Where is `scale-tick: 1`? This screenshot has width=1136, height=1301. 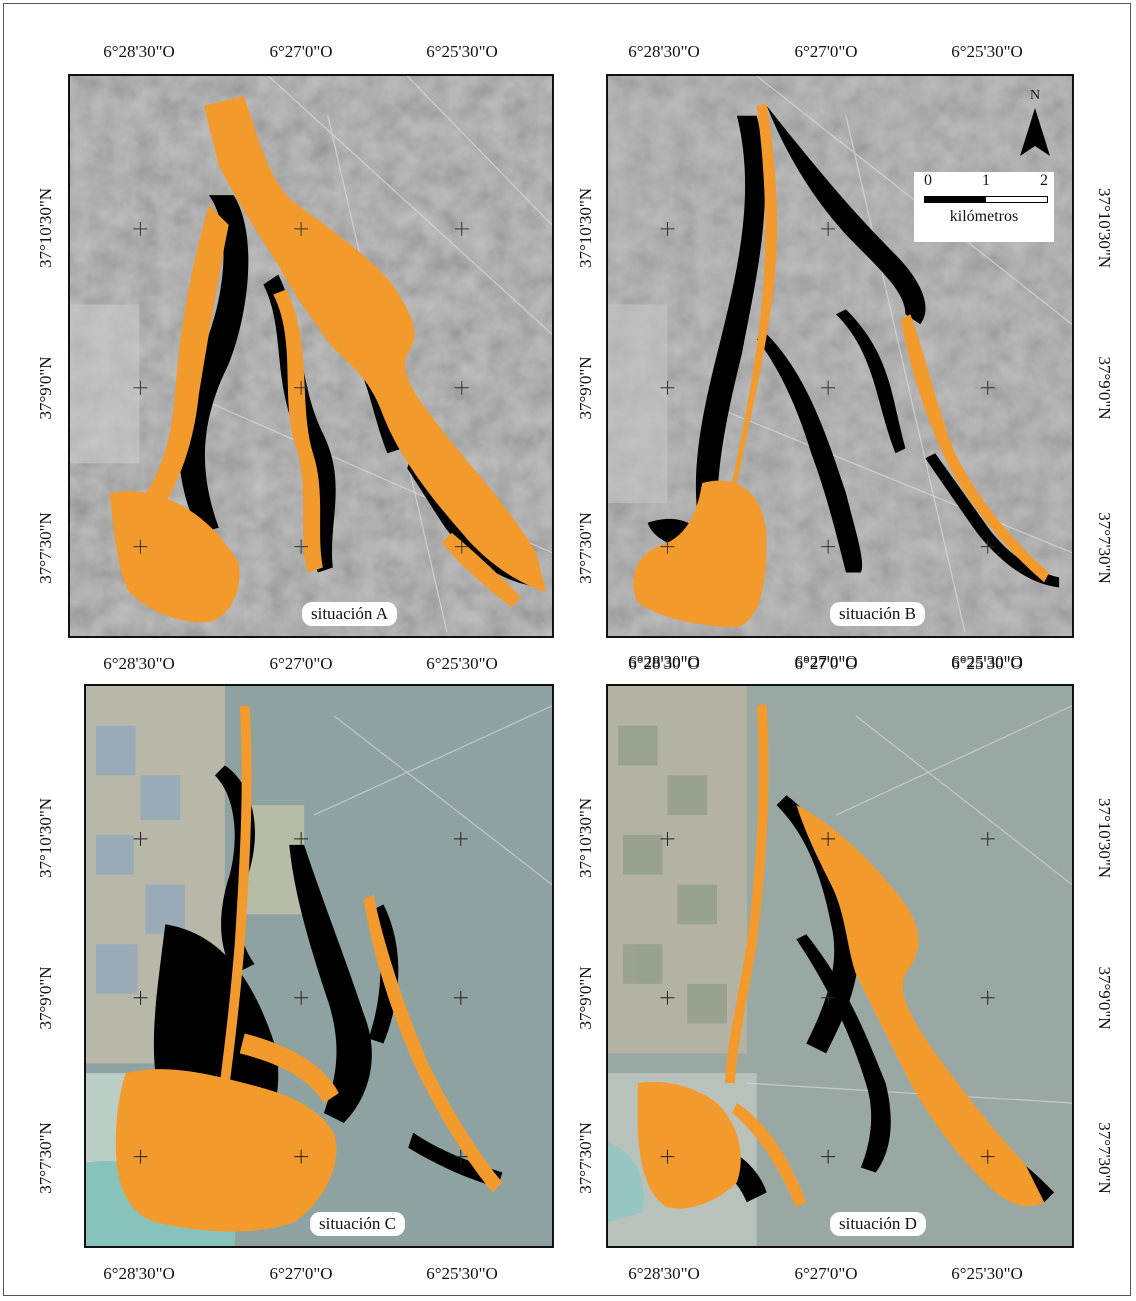
scale-tick: 1 is located at coordinates (986, 180).